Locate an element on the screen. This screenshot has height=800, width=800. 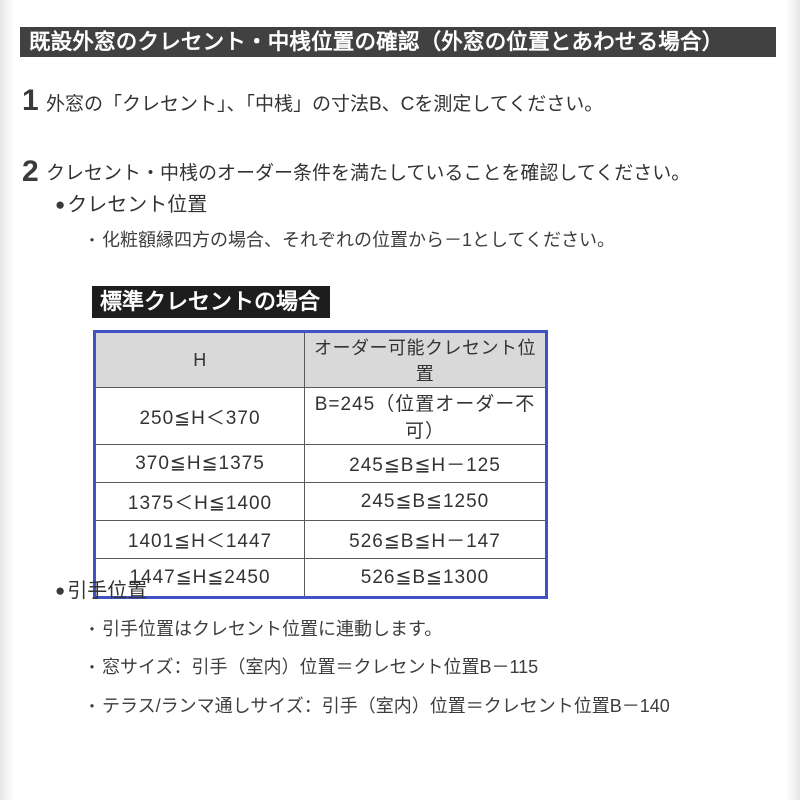
handle-position-heading: ● 引手位置 is located at coordinates (101, 591).